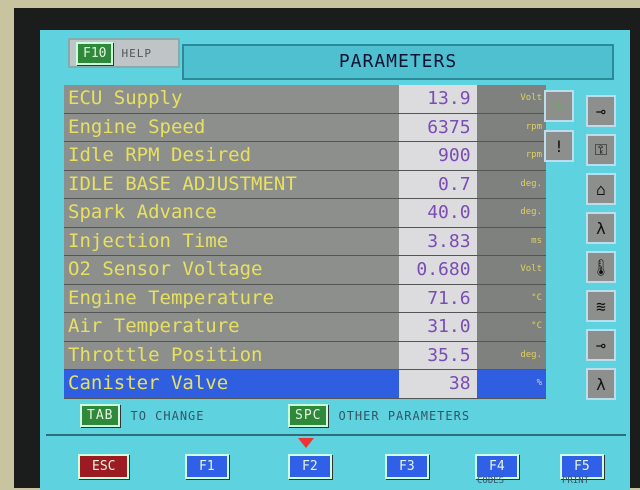  Describe the element at coordinates (497, 466) in the screenshot. I see `fkey-f4-button: F4` at that location.